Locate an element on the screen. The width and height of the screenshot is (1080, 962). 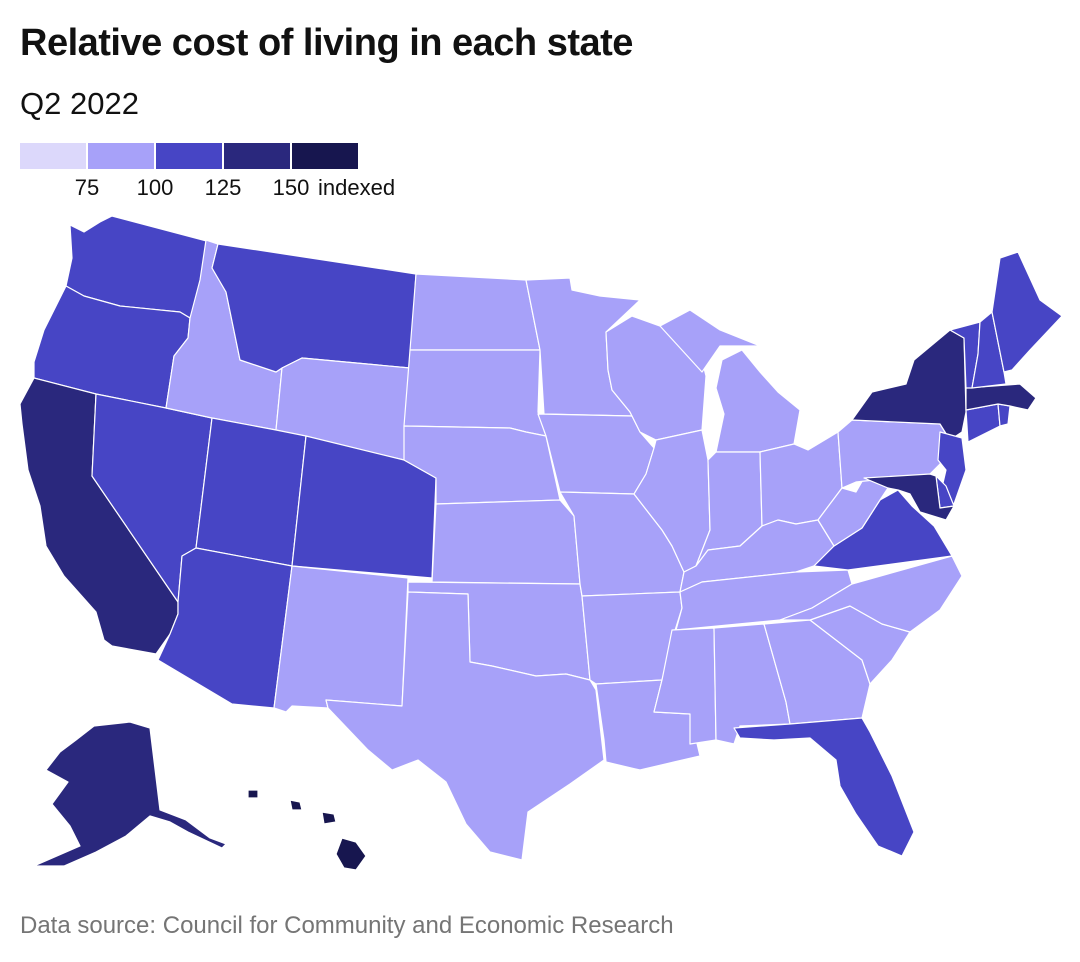
color-legend: 75 100 125 150 indexed is located at coordinates (220, 173).